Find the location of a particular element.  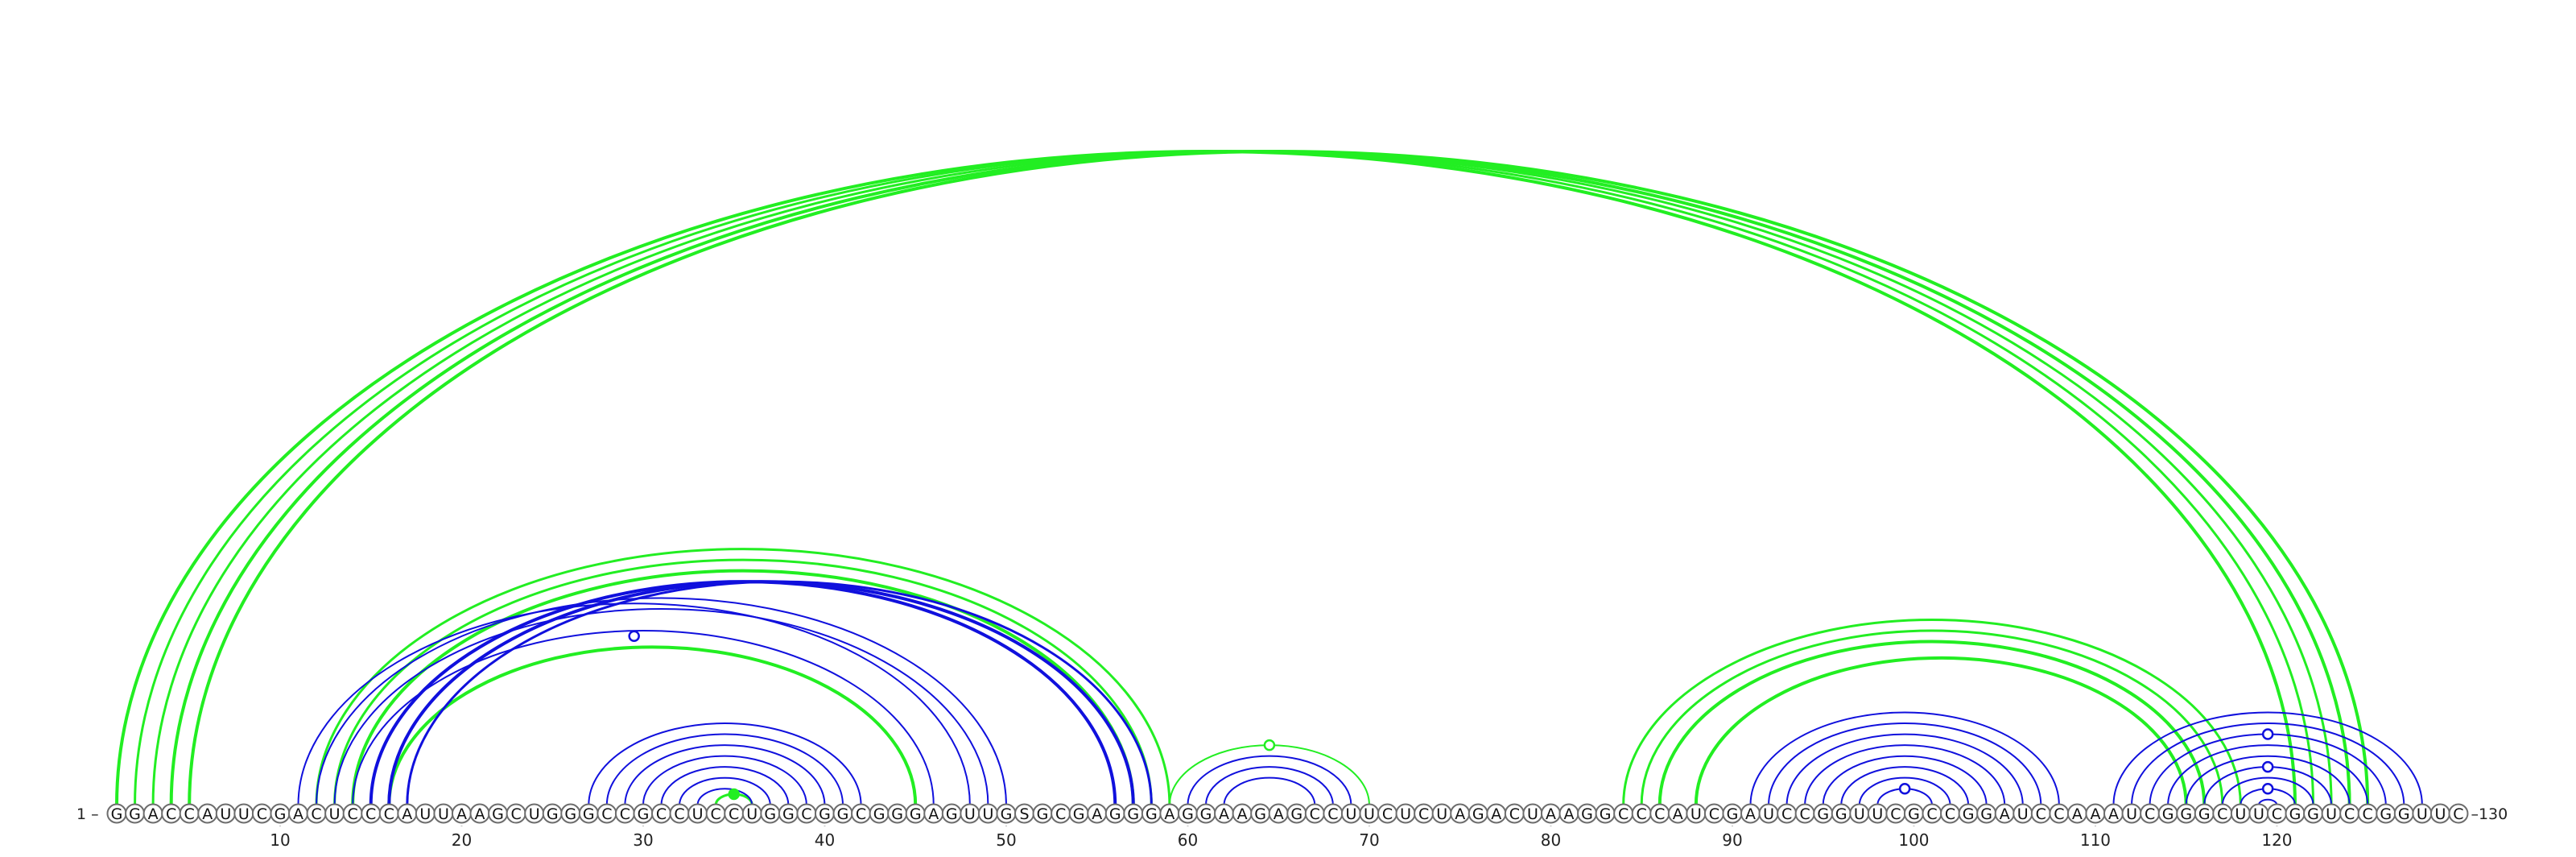

nucleotide-36: U is located at coordinates (751, 813).